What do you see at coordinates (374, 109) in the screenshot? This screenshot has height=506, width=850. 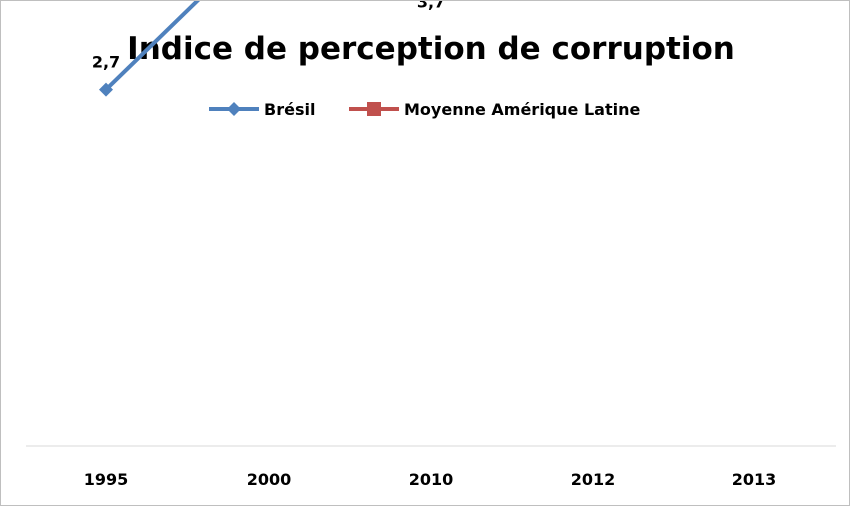 I see `legend-marker-square-icon` at bounding box center [374, 109].